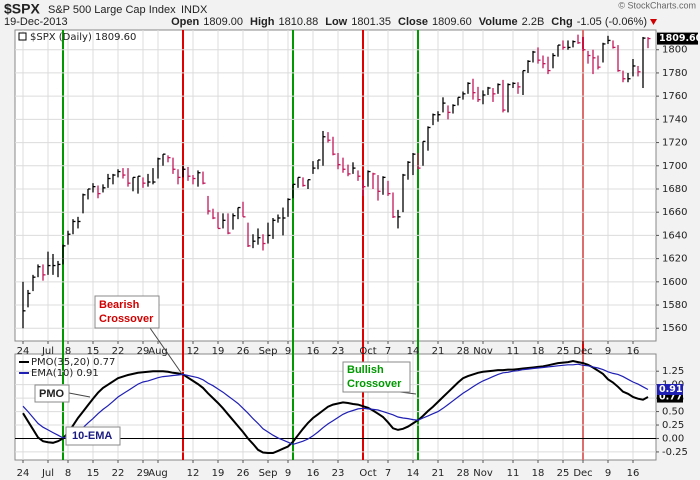  Describe the element at coordinates (612, 22) in the screenshot. I see `quote-value: -1.05 (-0.06%)` at that location.